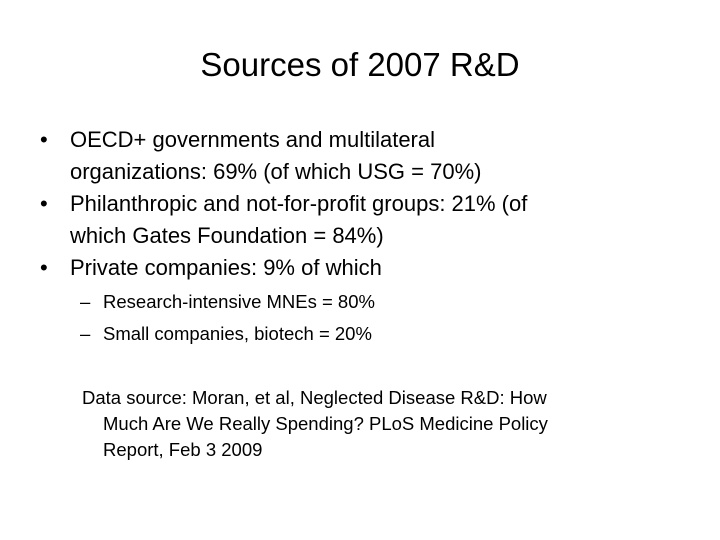 This screenshot has height=540, width=720. Describe the element at coordinates (227, 235) in the screenshot. I see `bullet-text: which Gates Foundation = 84%)` at that location.